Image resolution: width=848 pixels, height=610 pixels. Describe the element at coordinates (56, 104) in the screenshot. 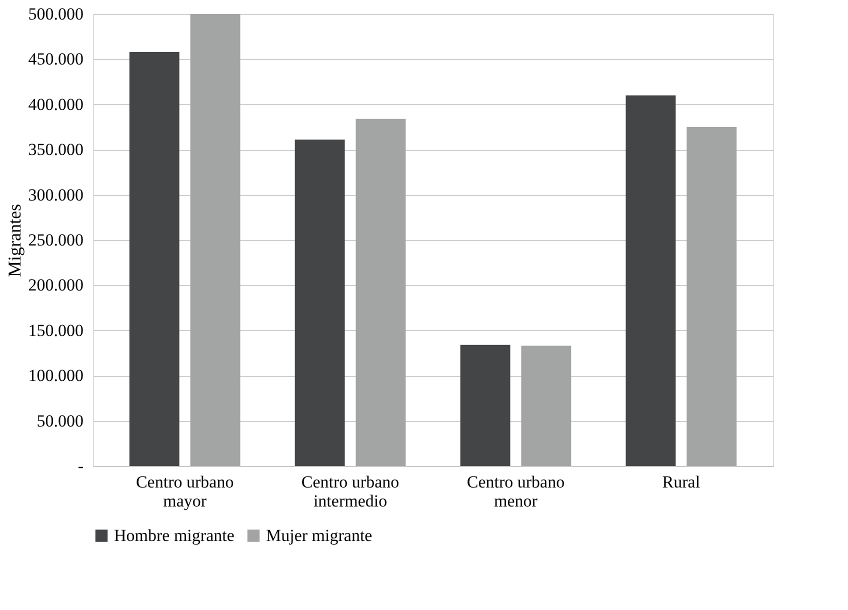

I see `y-tick-label: 400.000` at that location.